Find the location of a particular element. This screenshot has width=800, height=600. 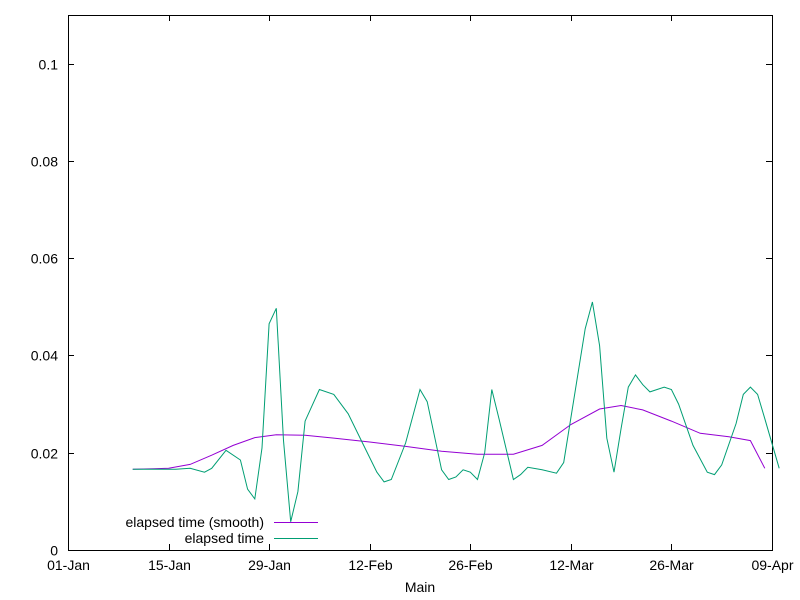

legend: elapsed time (smooth)elapsed time is located at coordinates (221, 530).